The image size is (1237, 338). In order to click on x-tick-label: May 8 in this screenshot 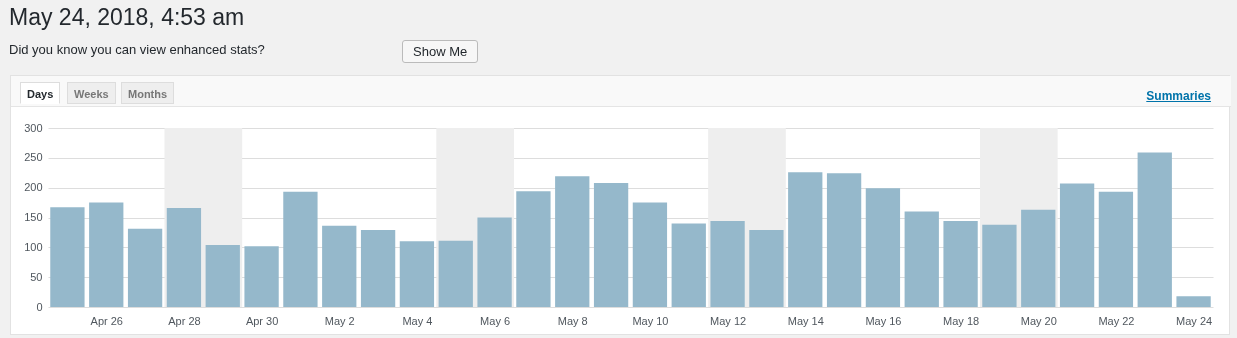, I will do `click(572, 320)`.